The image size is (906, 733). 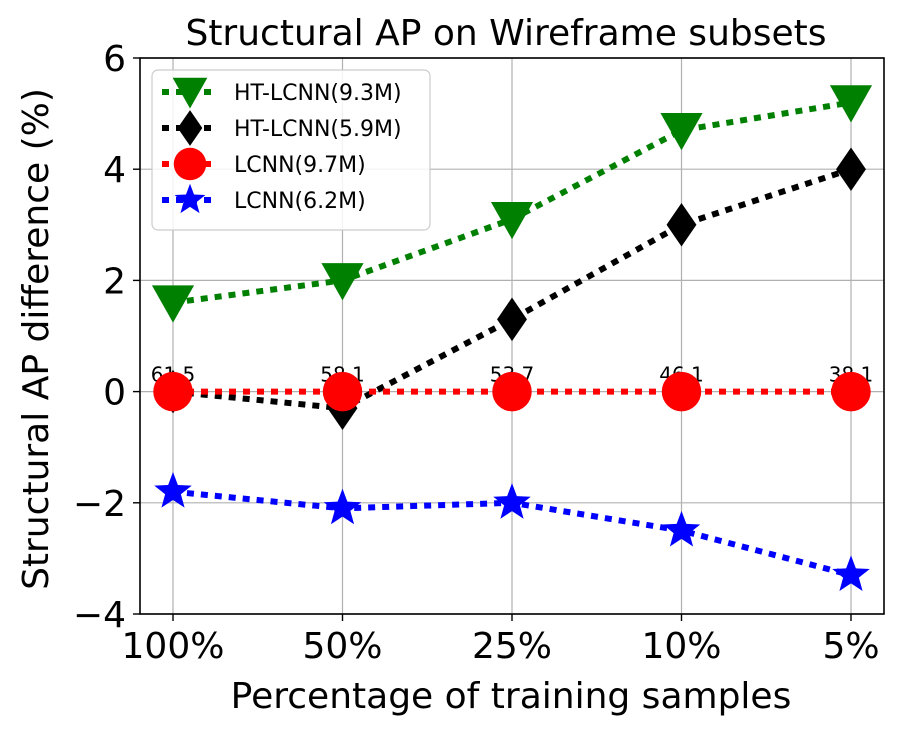 I want to click on legend-label: LCNN(9.7M), so click(x=300, y=165).